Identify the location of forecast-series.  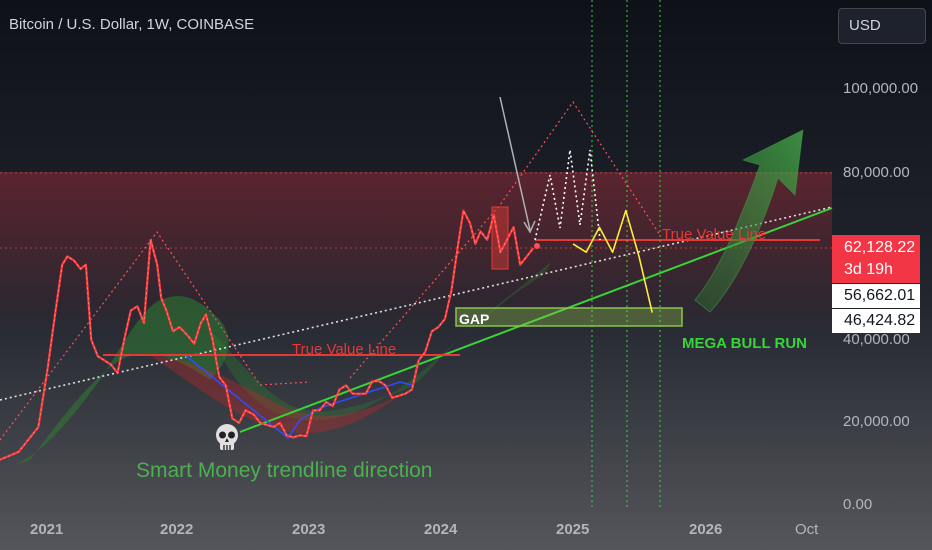
(612, 261).